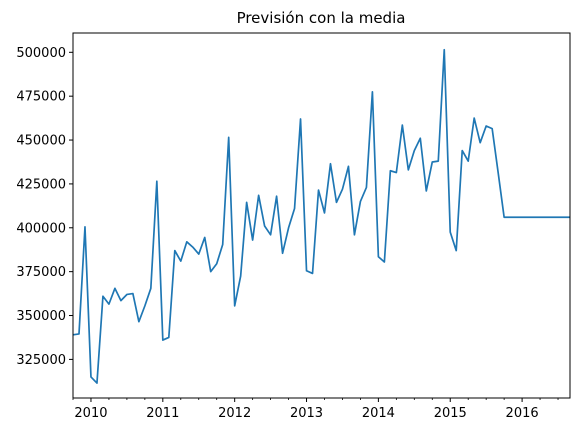  What do you see at coordinates (450, 413) in the screenshot?
I see `x-tick-label: 2015` at bounding box center [450, 413].